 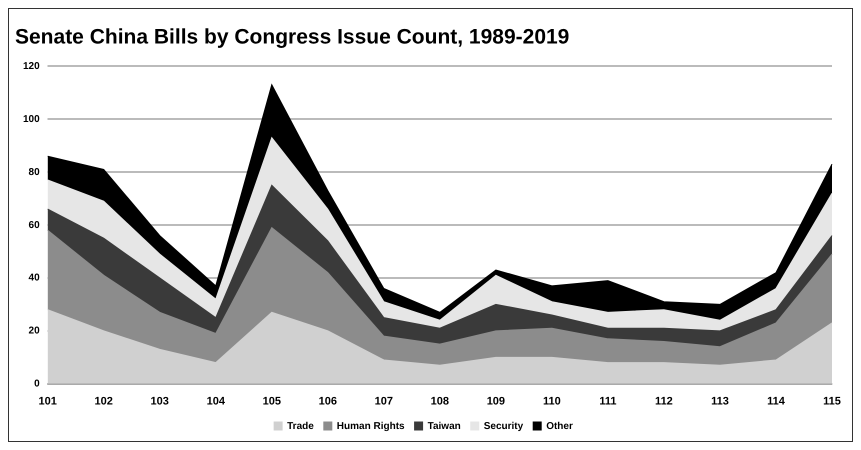 I want to click on x-tick-label: 105, so click(x=271, y=401).